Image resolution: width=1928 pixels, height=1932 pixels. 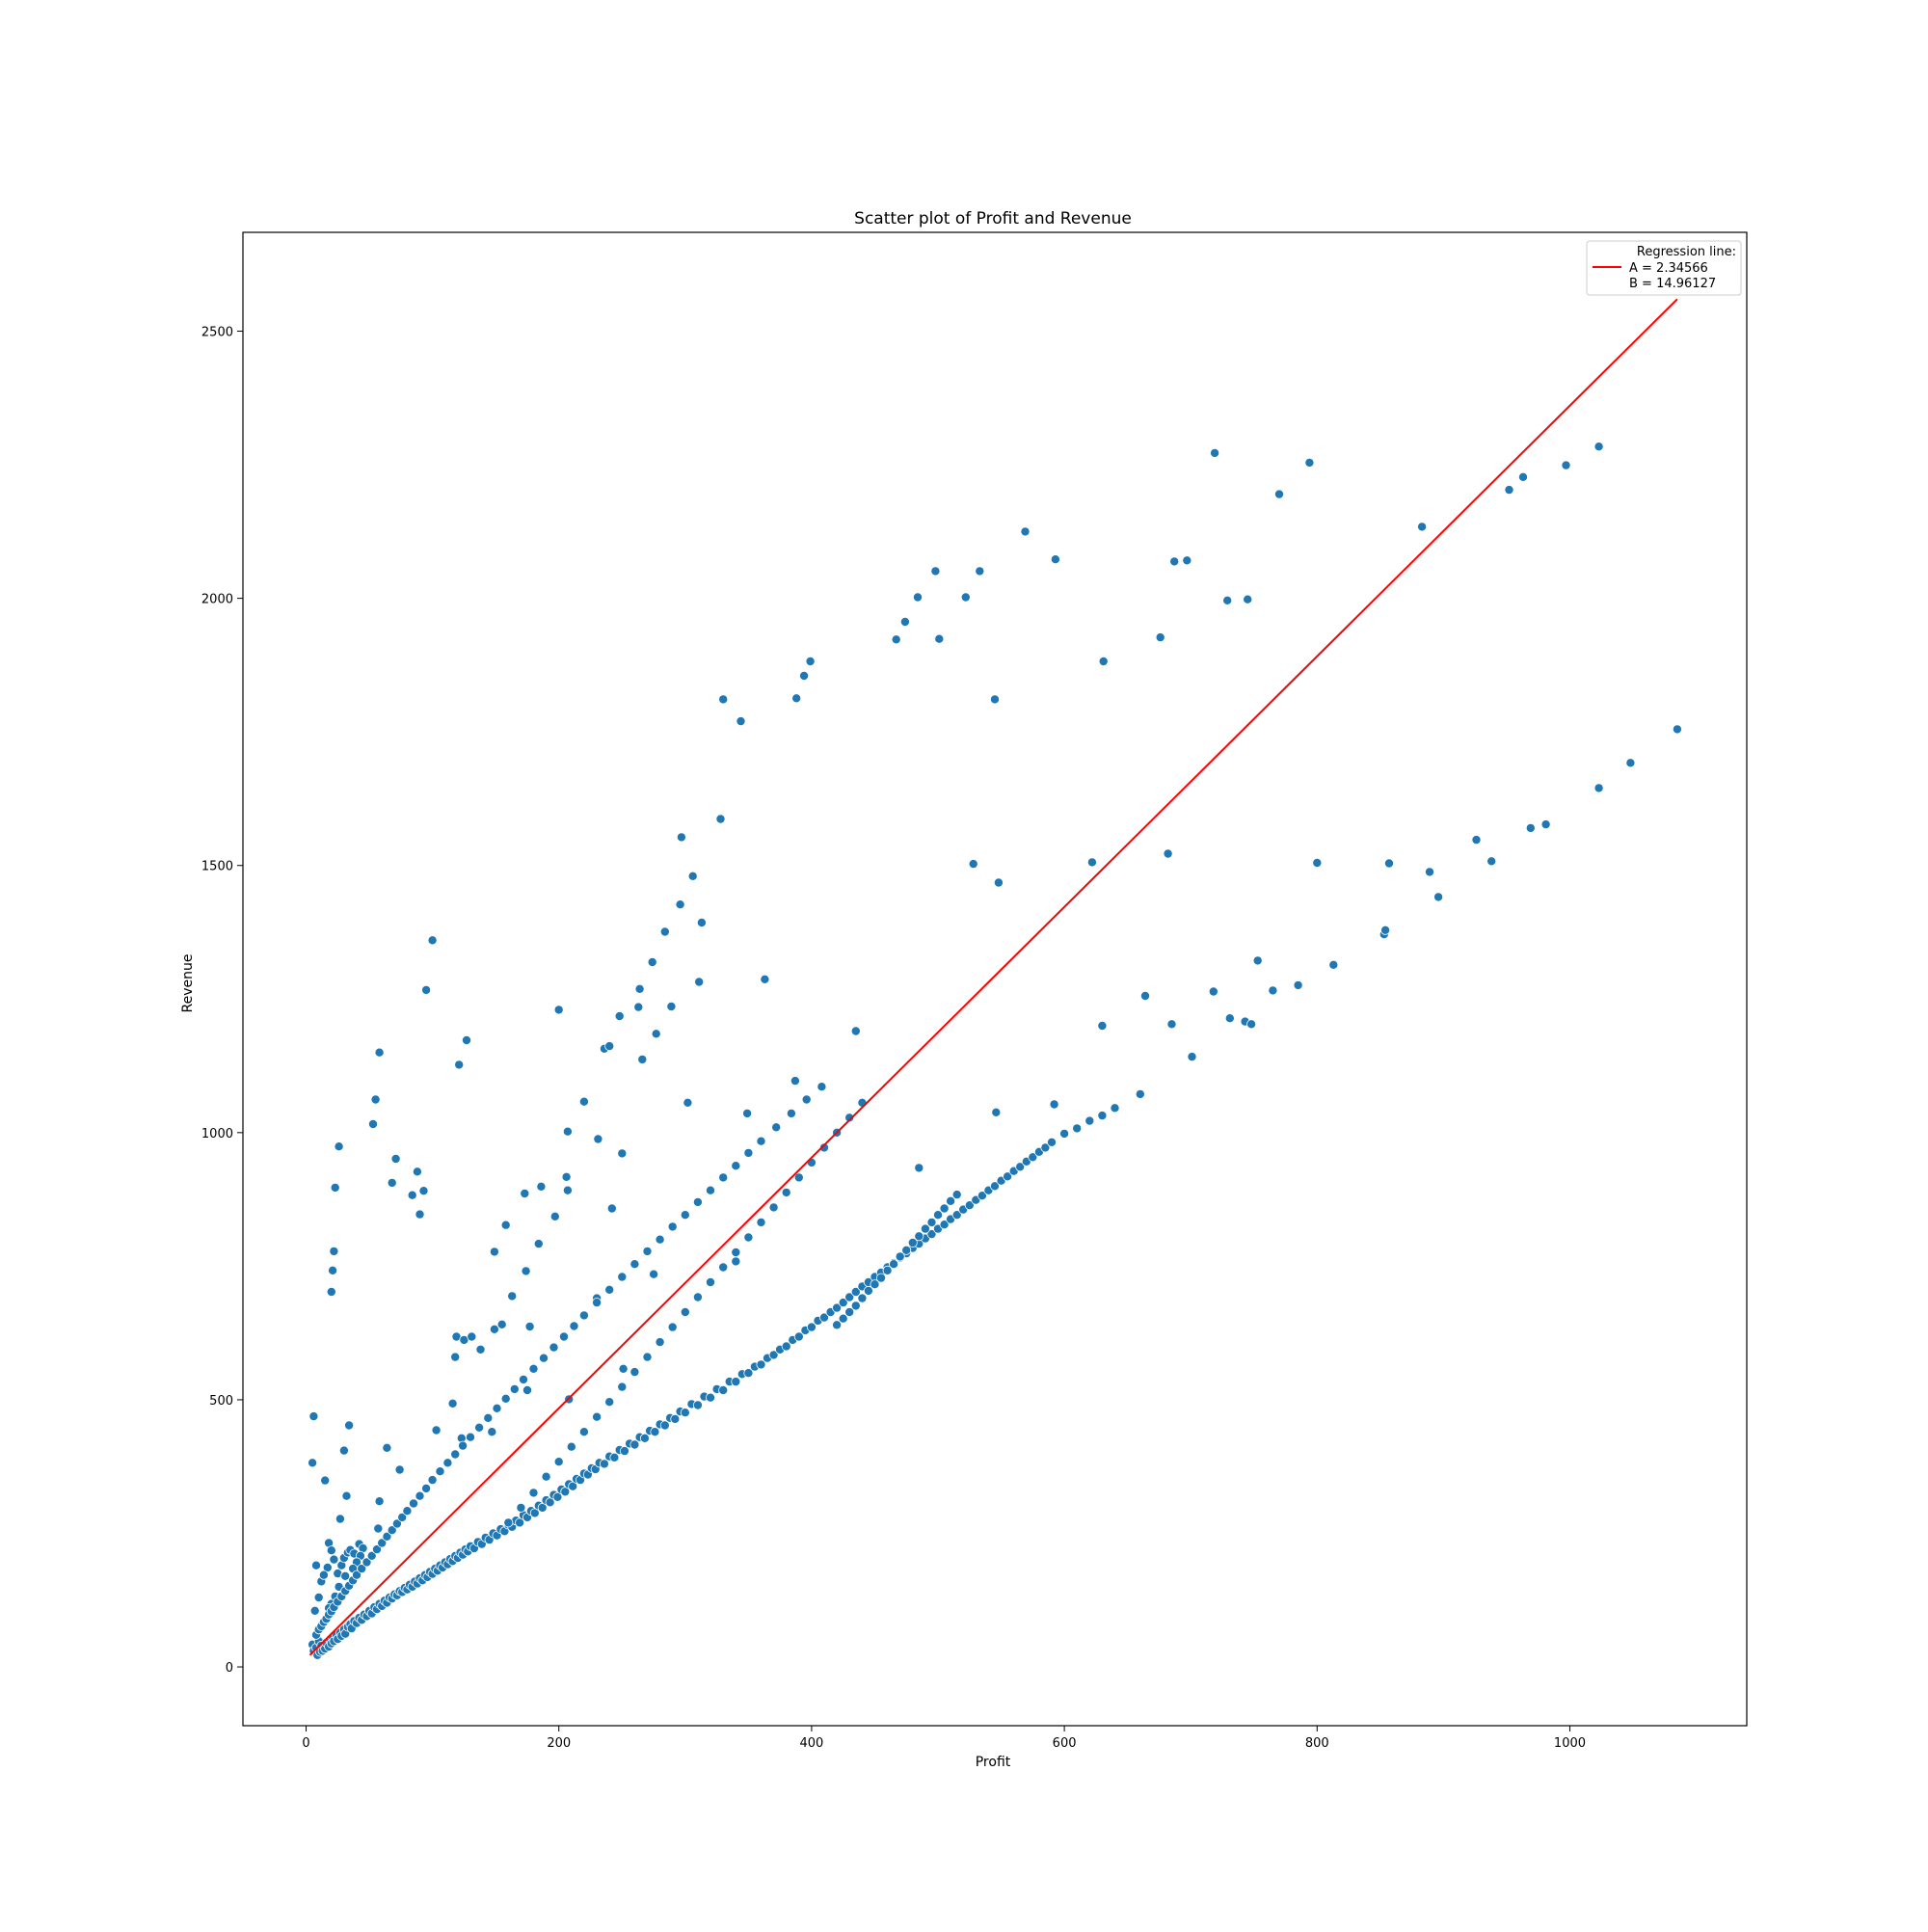 I want to click on x-tick-label: 400, so click(x=812, y=1744).